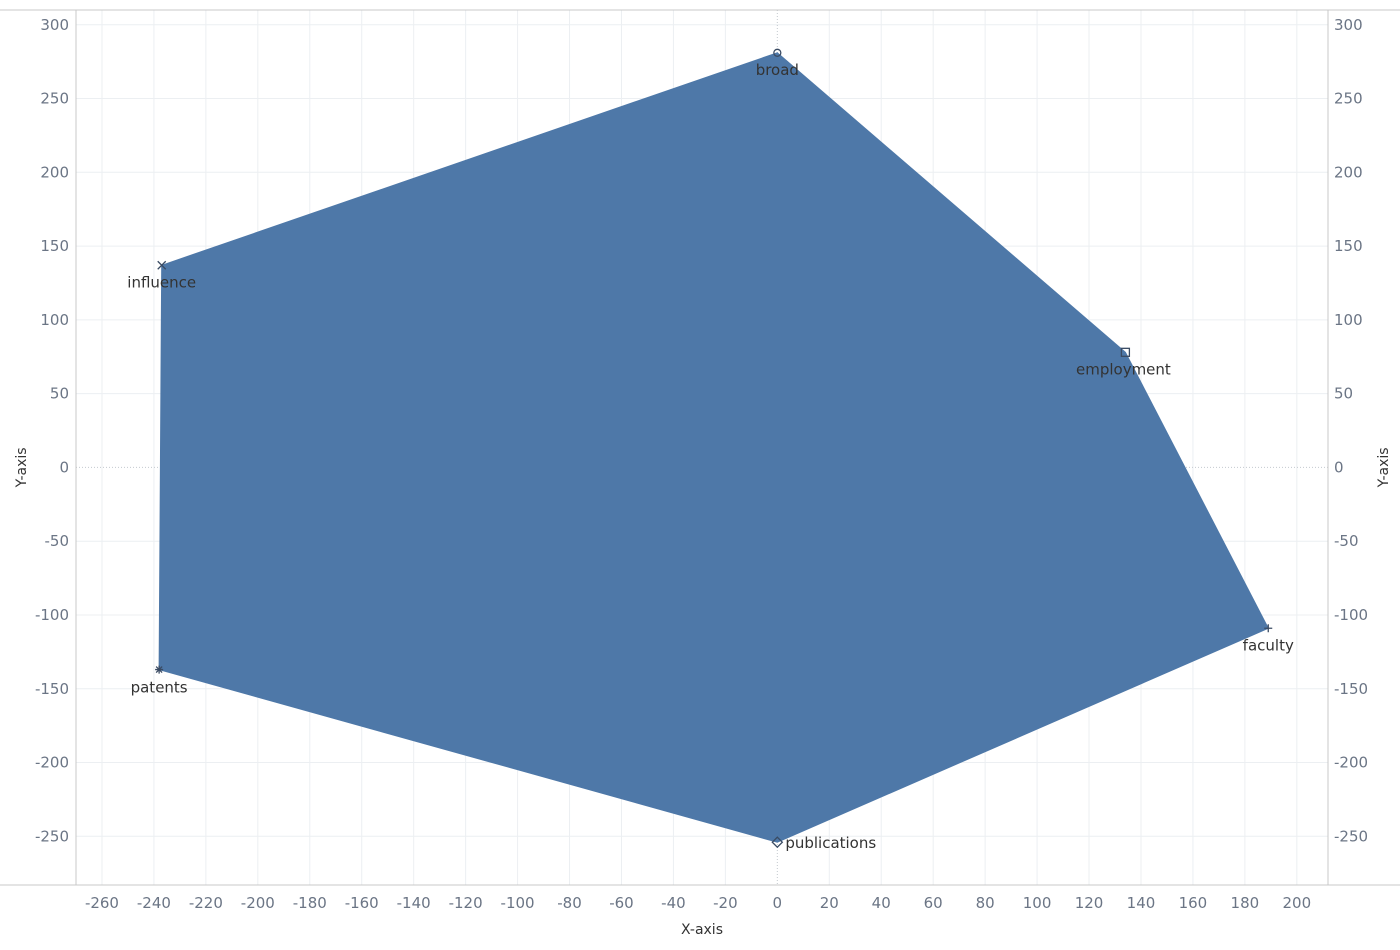 This screenshot has width=1400, height=950. I want to click on x-tick-label: -180, so click(310, 903).